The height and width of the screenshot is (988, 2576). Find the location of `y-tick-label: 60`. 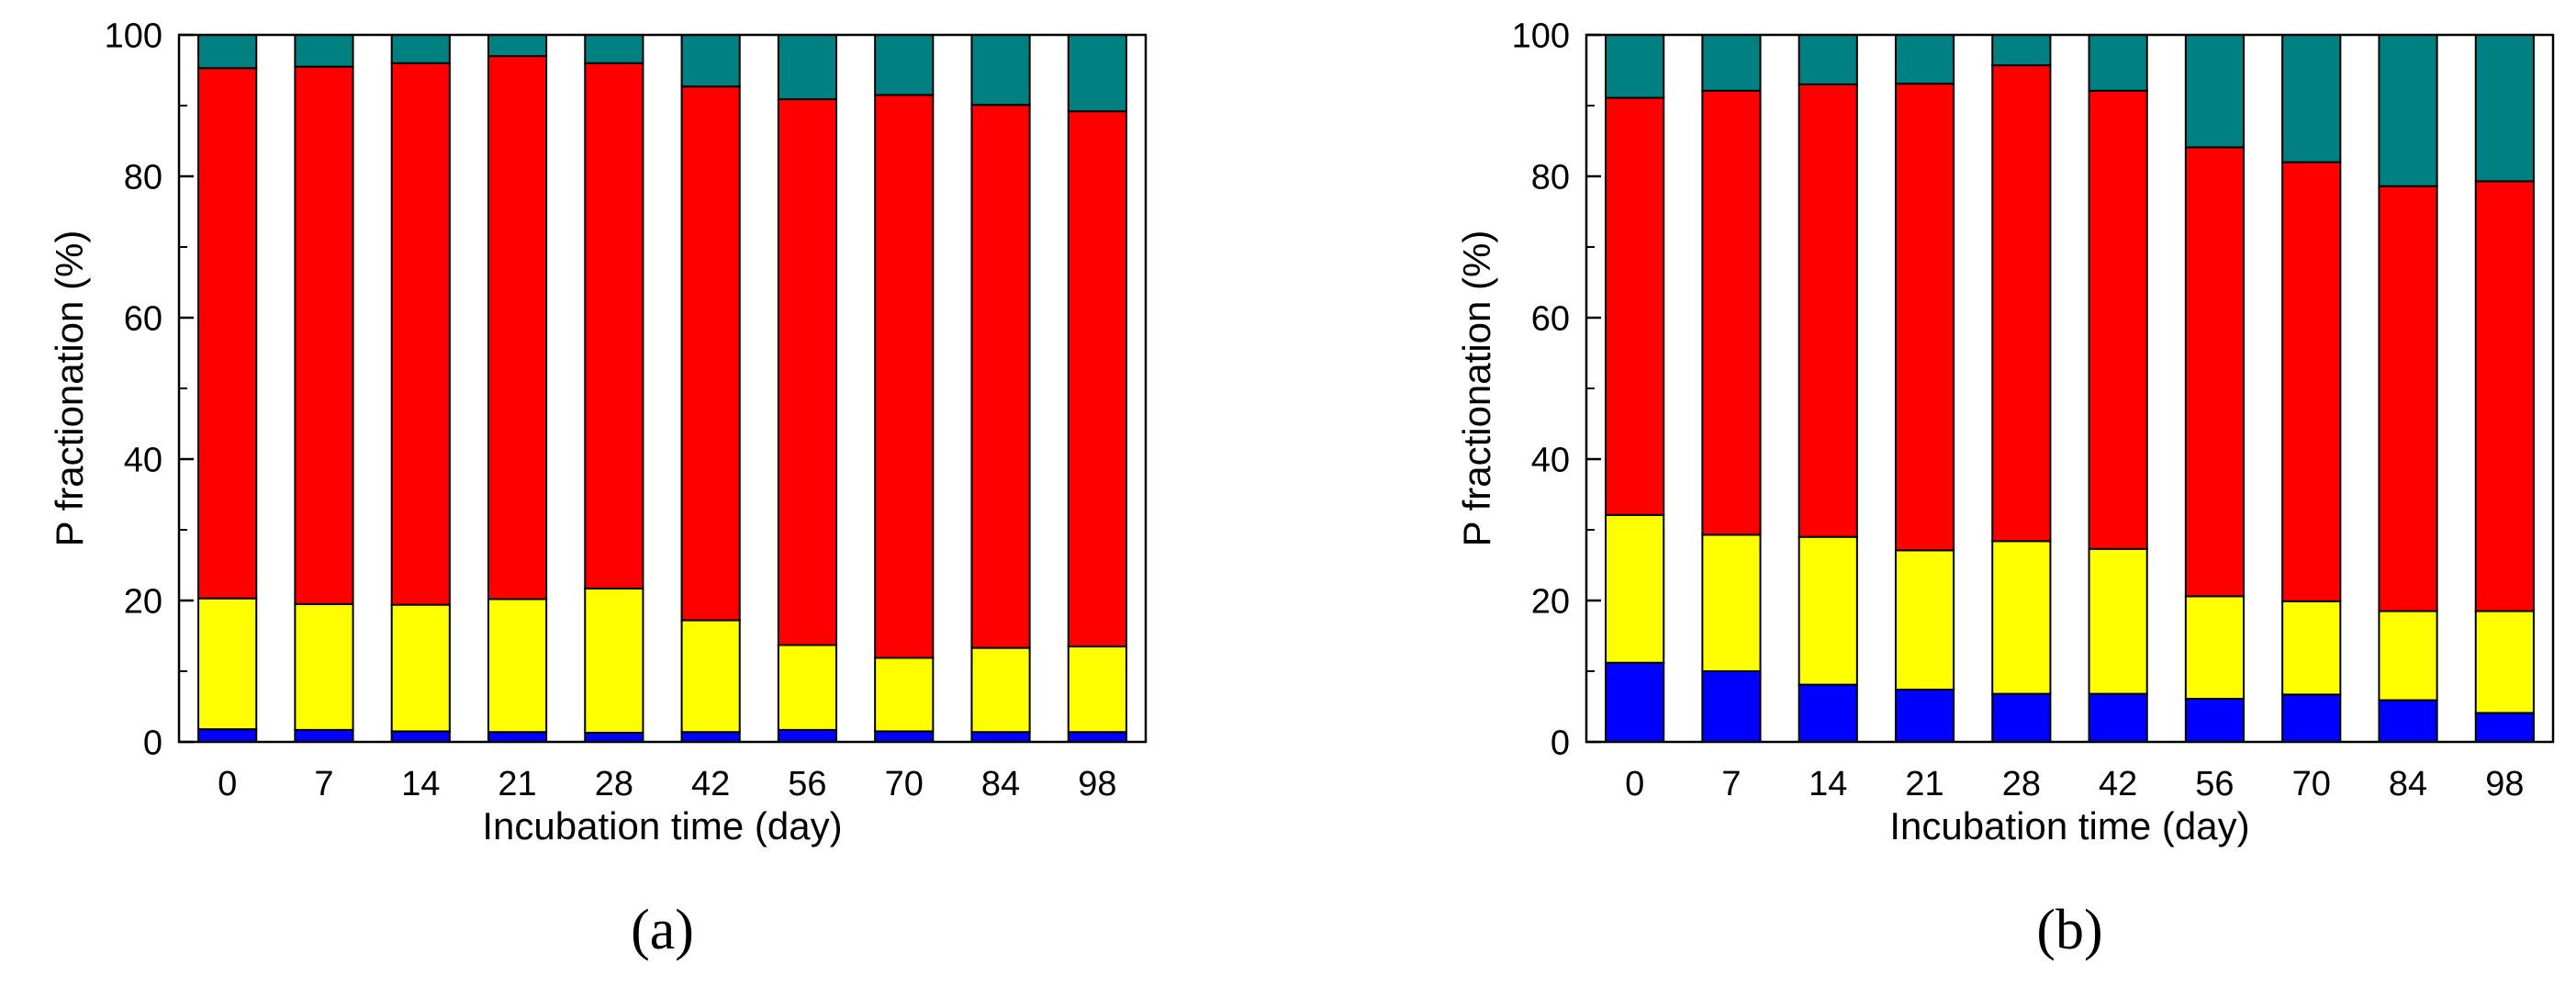

y-tick-label: 60 is located at coordinates (1550, 318).